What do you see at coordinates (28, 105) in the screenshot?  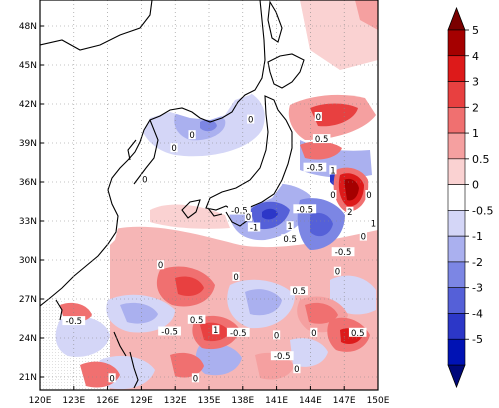 I see `lat-tick-label: 42N` at bounding box center [28, 105].